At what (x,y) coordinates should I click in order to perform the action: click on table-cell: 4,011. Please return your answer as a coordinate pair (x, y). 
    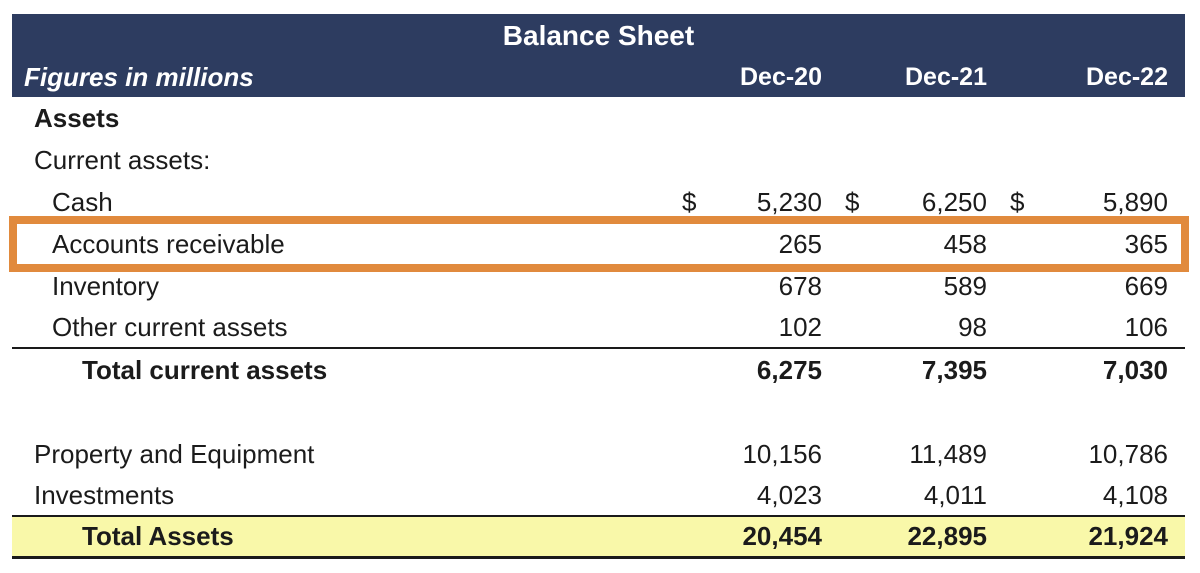
    Looking at the image, I should click on (955, 494).